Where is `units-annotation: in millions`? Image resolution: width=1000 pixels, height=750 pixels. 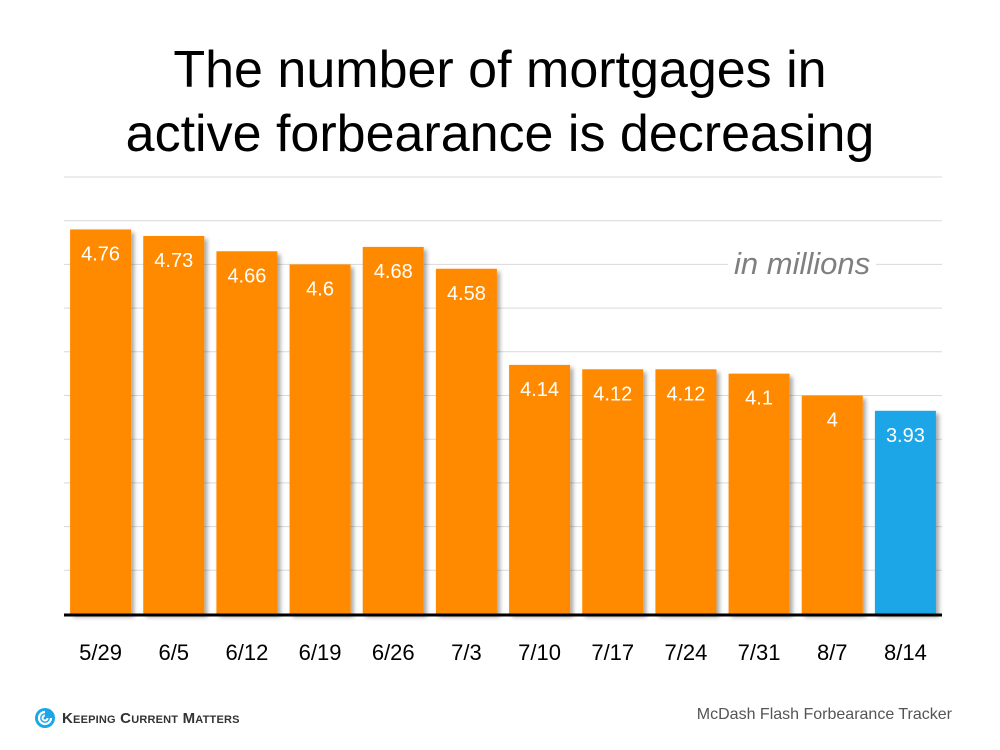
units-annotation: in millions is located at coordinates (802, 264).